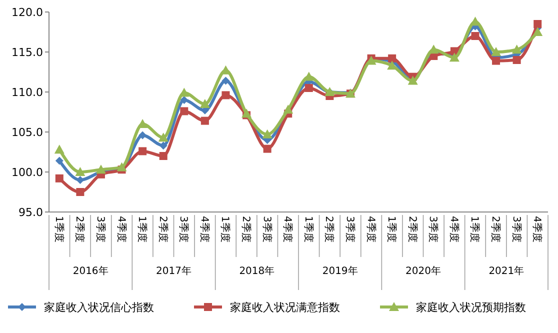 This screenshot has height=333, width=558. What do you see at coordinates (90, 271) in the screenshot?
I see `text: 2016年` at bounding box center [90, 271].